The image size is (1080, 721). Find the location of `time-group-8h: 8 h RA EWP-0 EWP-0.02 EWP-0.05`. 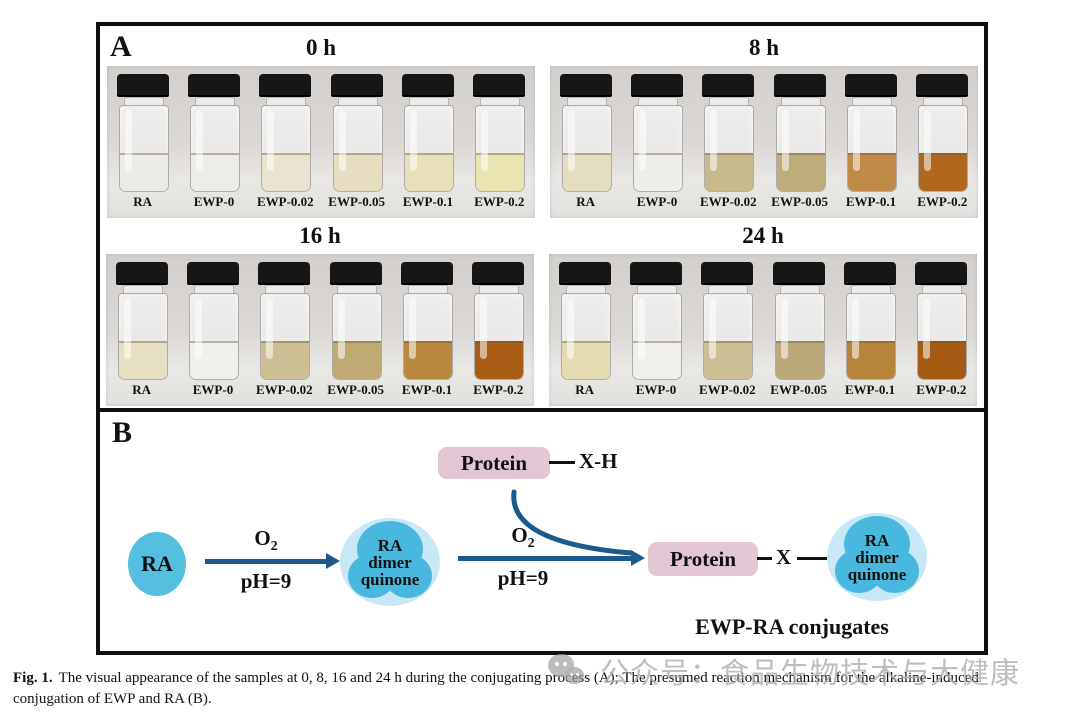

time-group-8h: 8 h RA EWP-0 EWP-0.02 EWP-0.05 is located at coordinates (764, 126).